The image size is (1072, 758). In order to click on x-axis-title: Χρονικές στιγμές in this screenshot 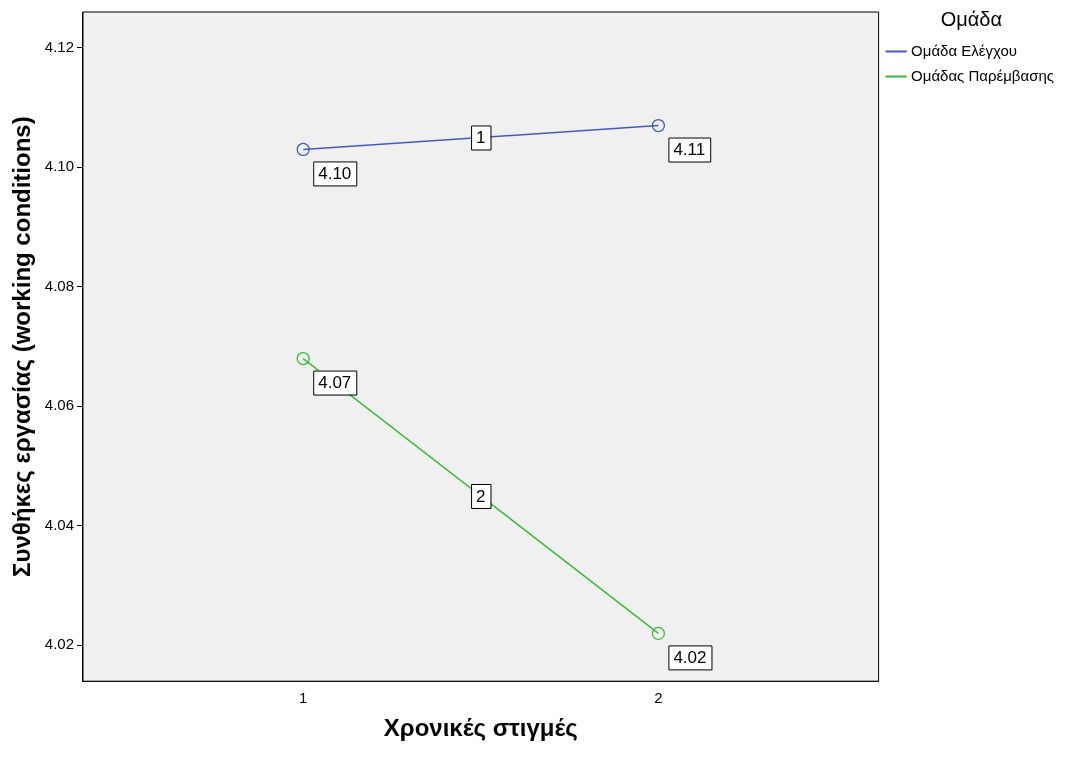, I will do `click(480, 728)`.